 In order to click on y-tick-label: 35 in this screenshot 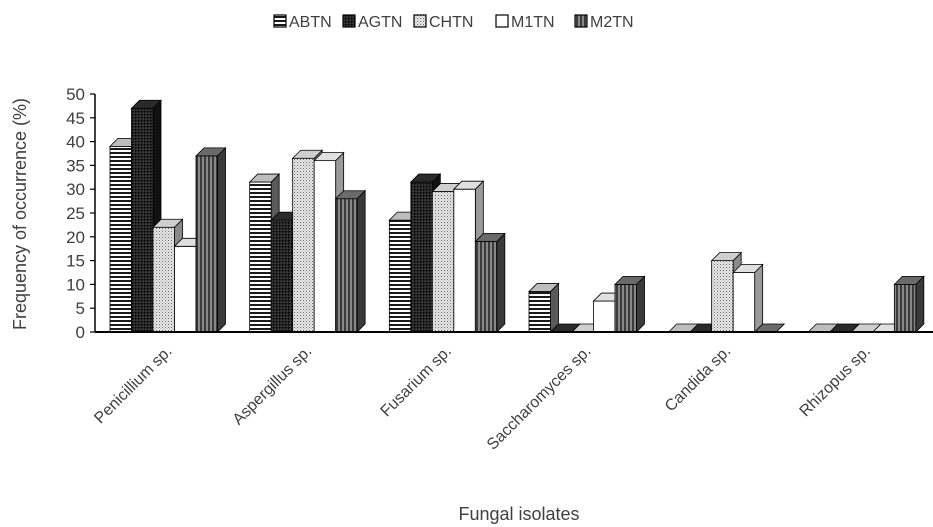, I will do `click(75, 165)`.